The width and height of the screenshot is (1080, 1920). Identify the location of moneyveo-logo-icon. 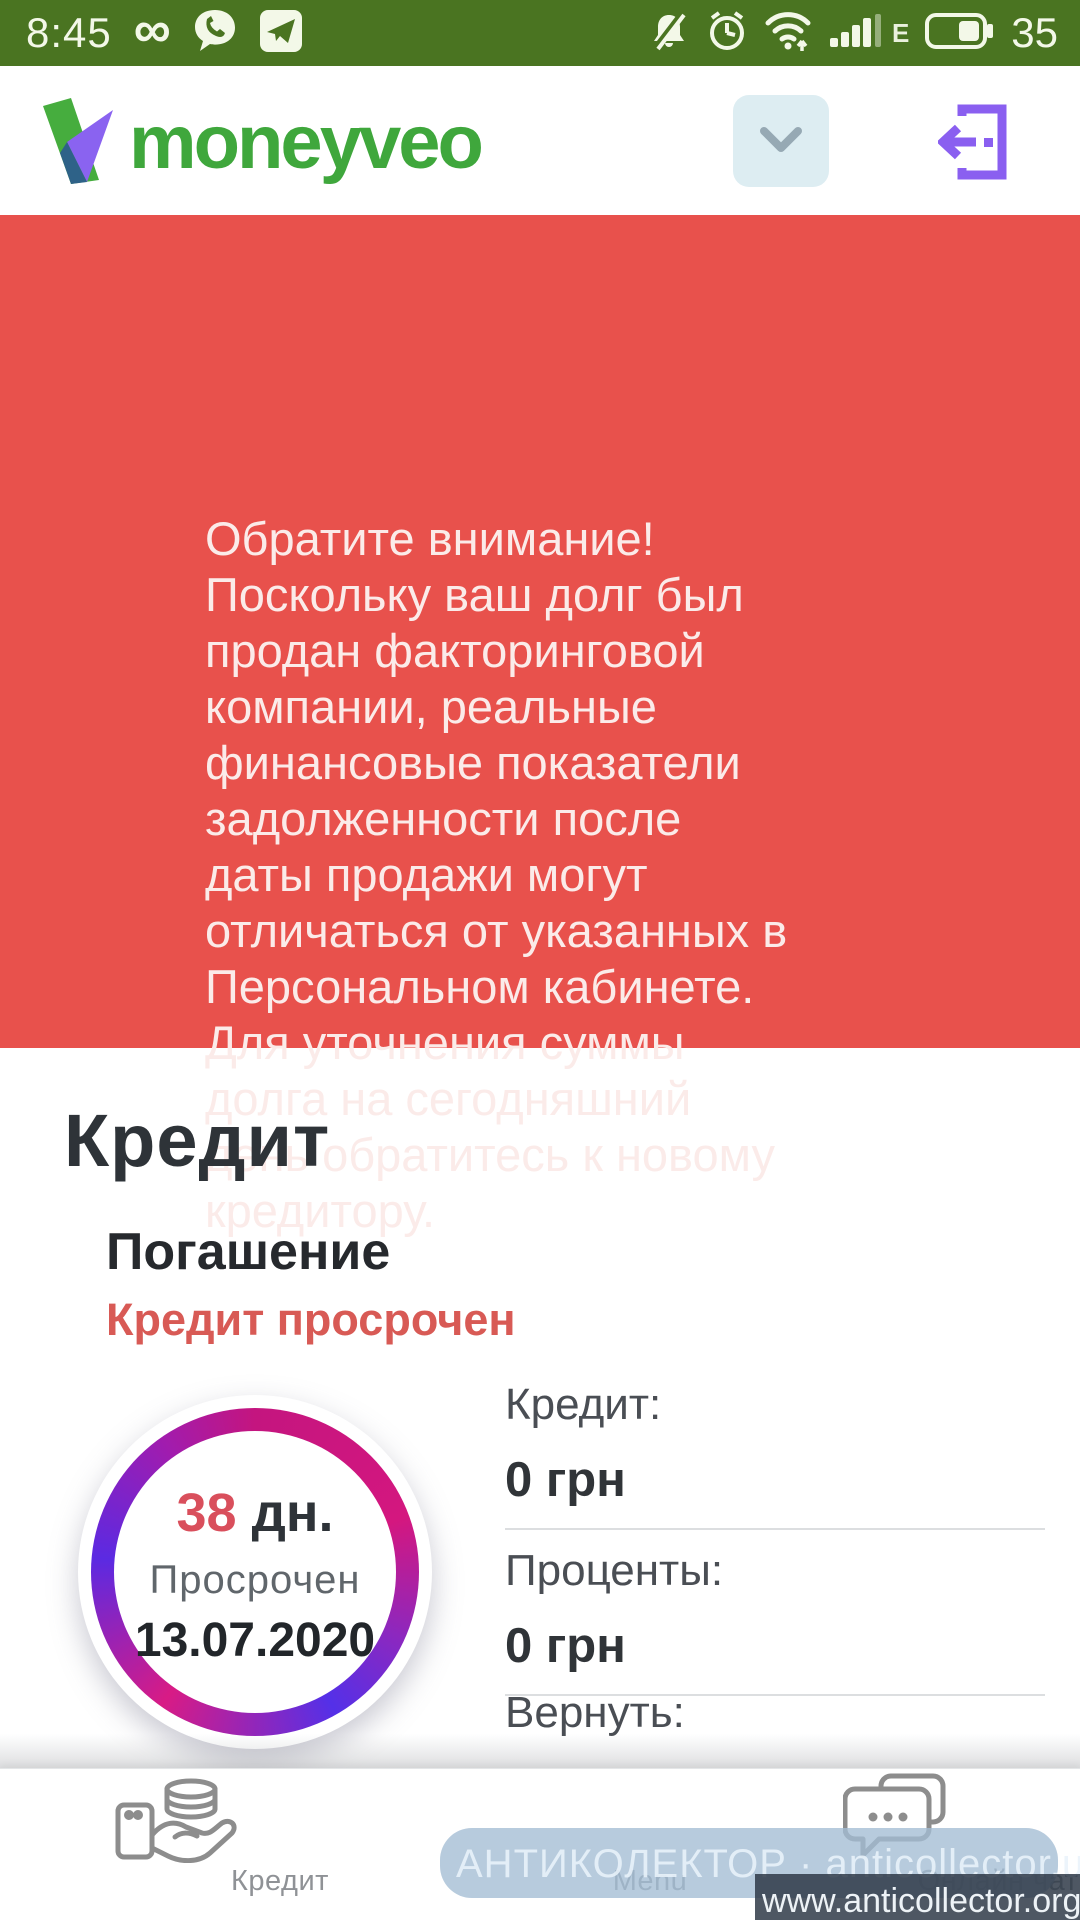
(79, 142).